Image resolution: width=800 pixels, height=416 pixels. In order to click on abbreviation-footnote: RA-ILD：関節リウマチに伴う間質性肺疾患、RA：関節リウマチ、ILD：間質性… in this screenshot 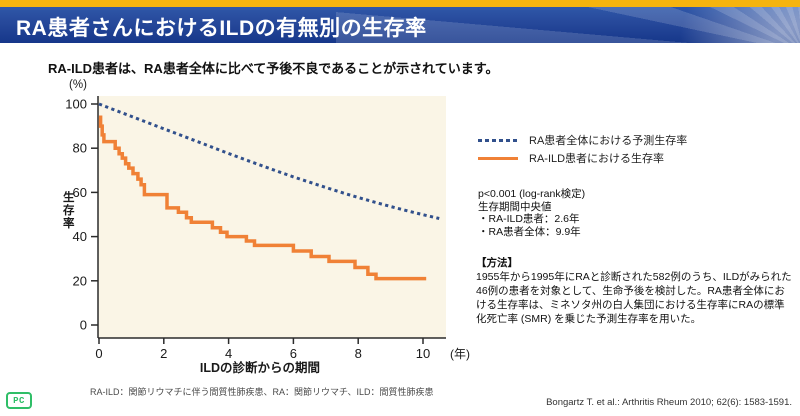, I will do `click(262, 392)`.